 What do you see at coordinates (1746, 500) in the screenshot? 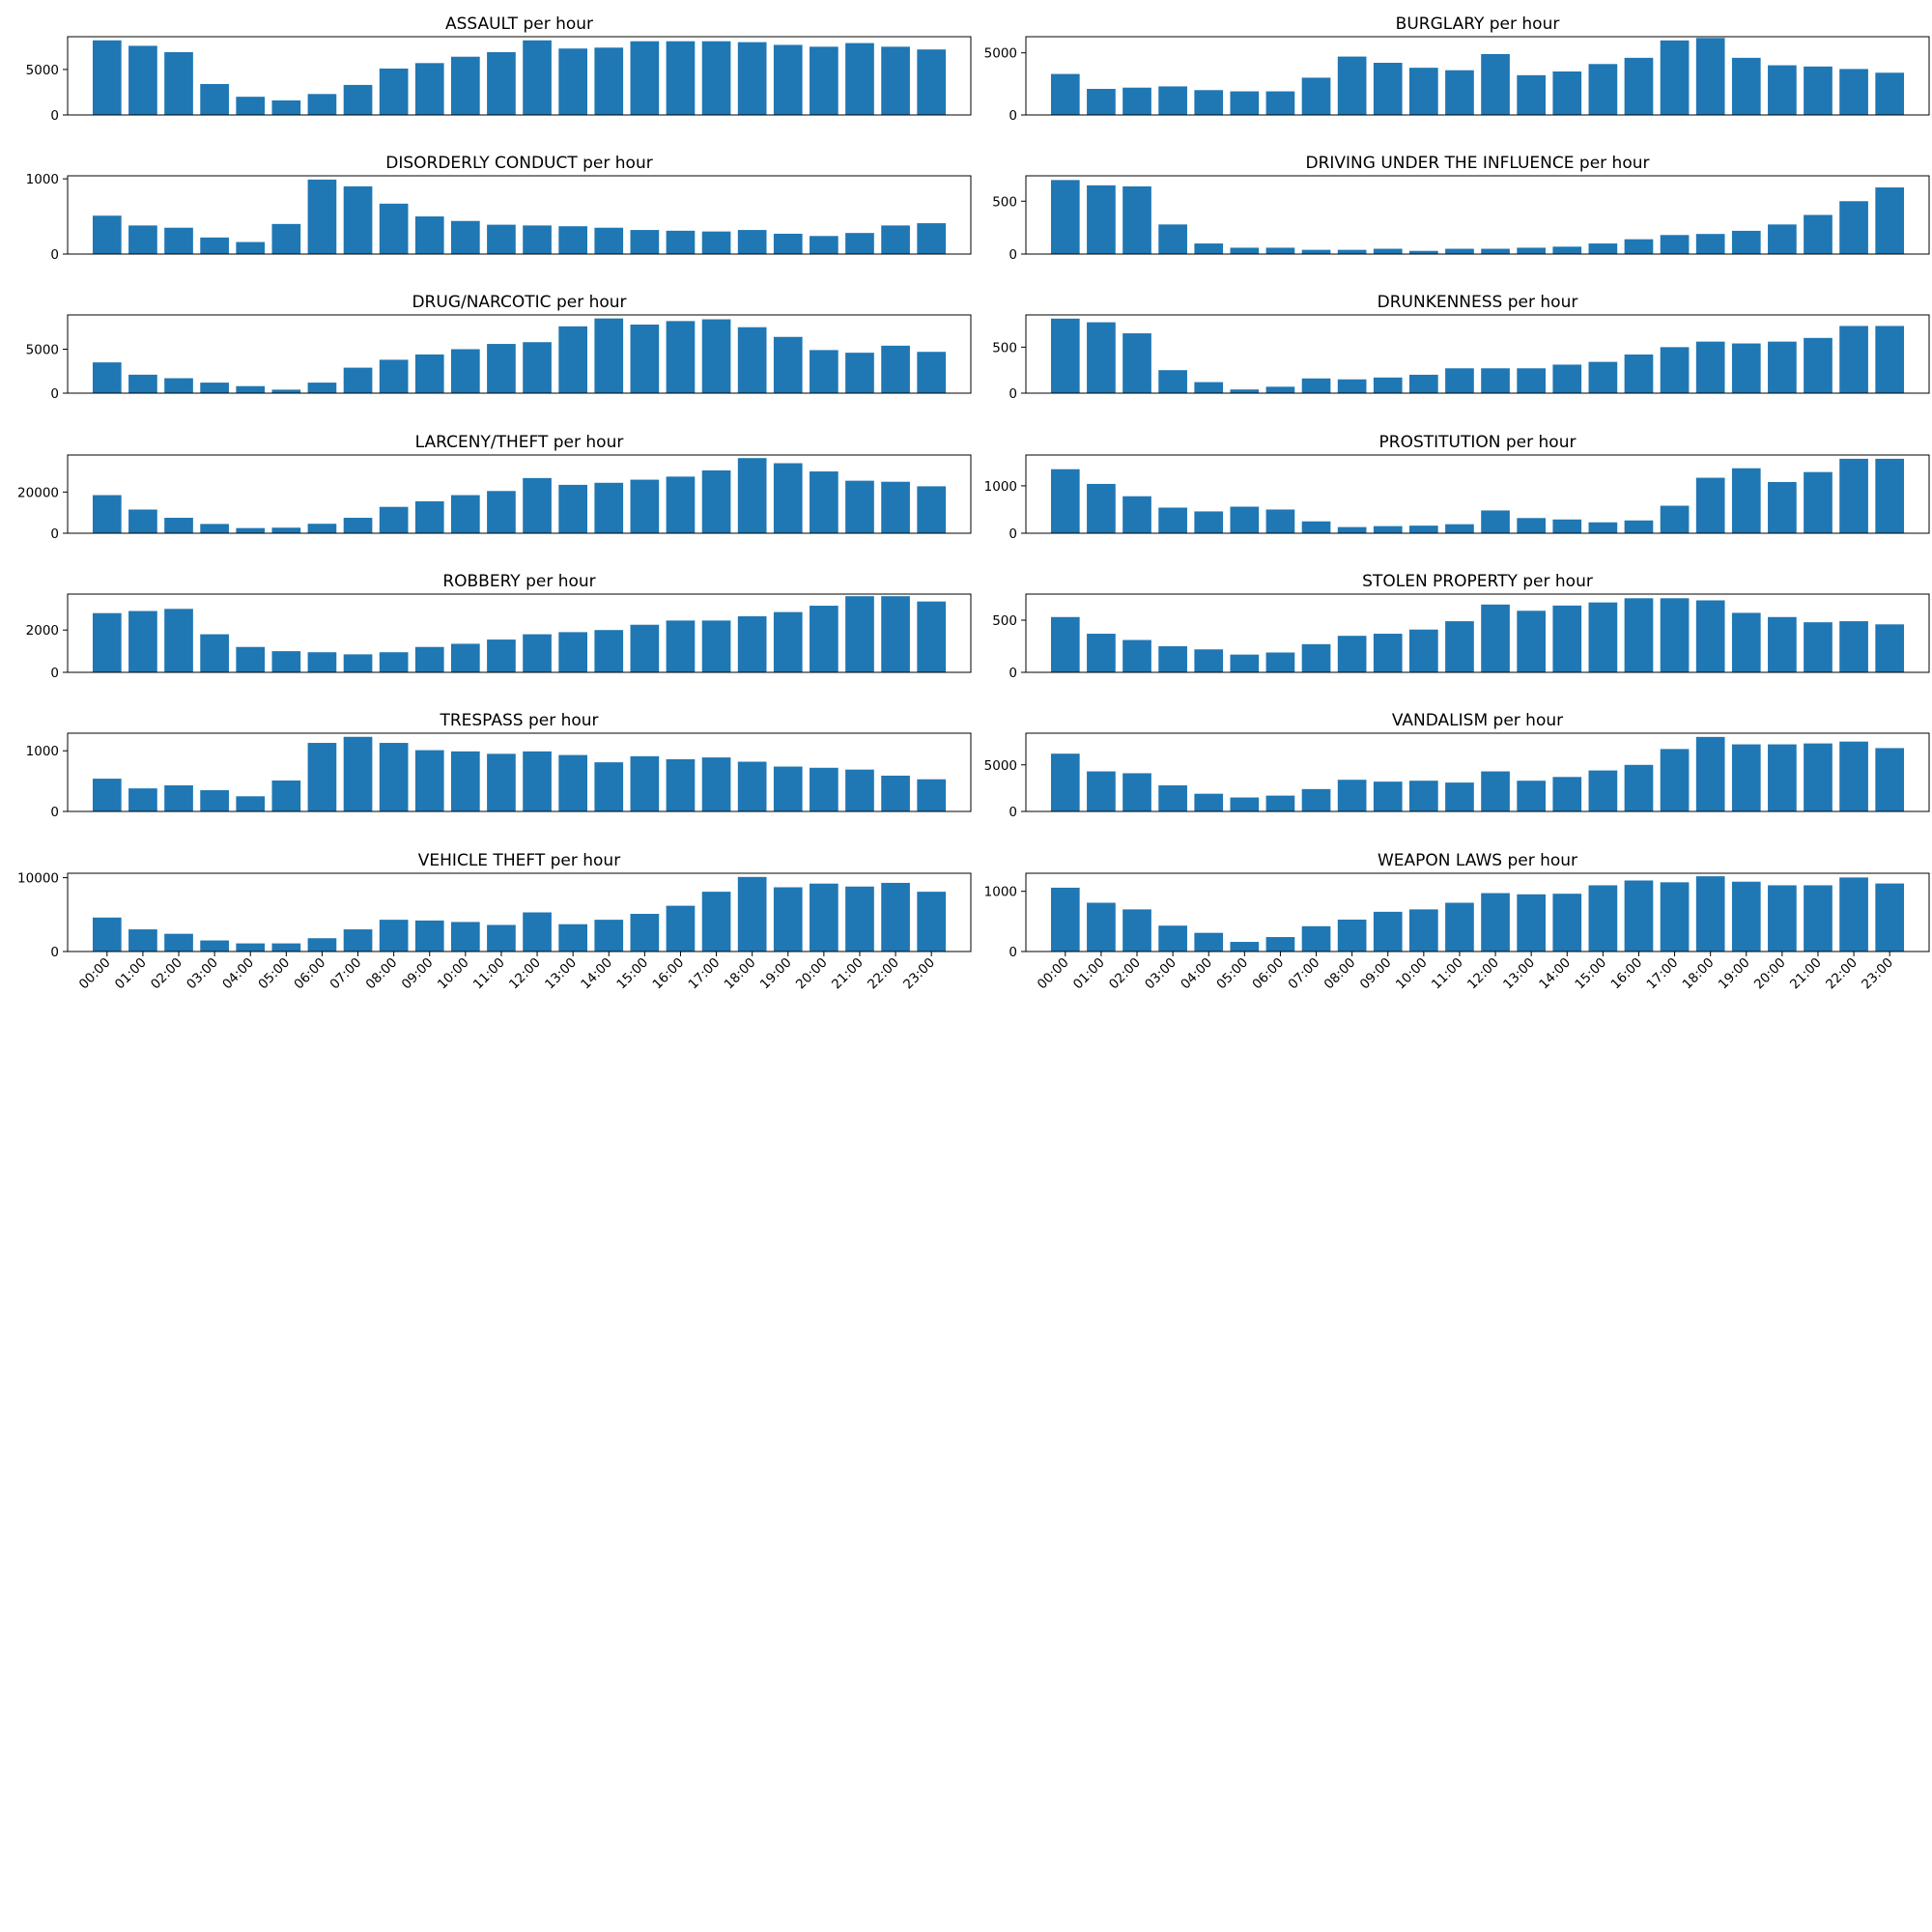
I see `bar-1900` at bounding box center [1746, 500].